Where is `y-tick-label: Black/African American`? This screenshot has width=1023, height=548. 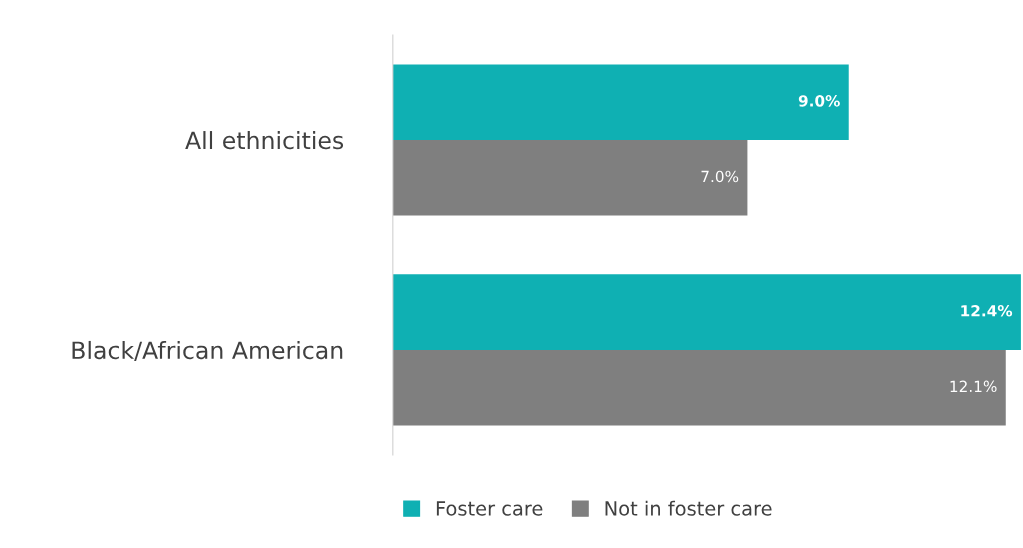 y-tick-label: Black/African American is located at coordinates (207, 351).